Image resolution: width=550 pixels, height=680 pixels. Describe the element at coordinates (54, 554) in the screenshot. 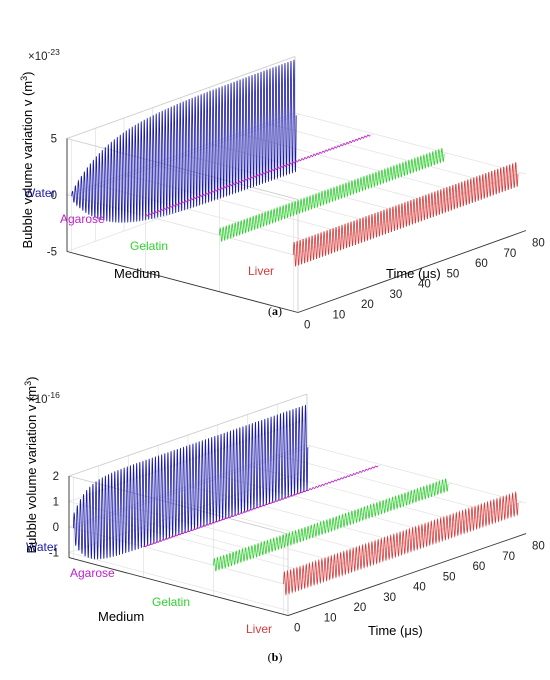

I see `z-tick-label: -1` at that location.